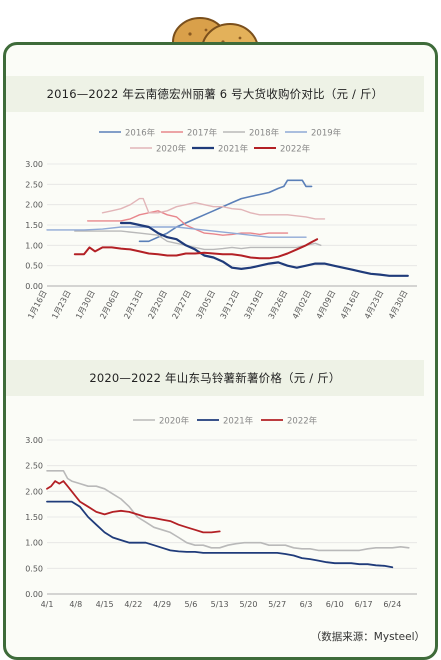  Describe the element at coordinates (37, 305) in the screenshot. I see `x-tick-label: 1月16日` at that location.